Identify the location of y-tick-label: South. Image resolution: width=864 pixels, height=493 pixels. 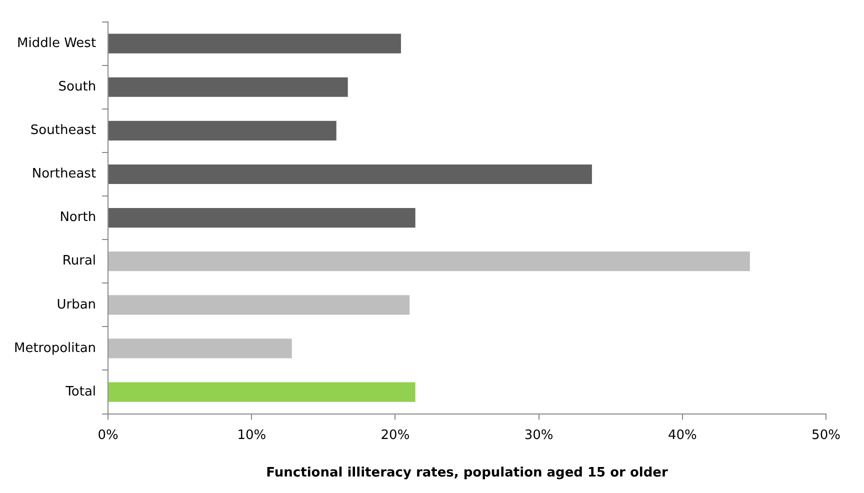
(77, 87).